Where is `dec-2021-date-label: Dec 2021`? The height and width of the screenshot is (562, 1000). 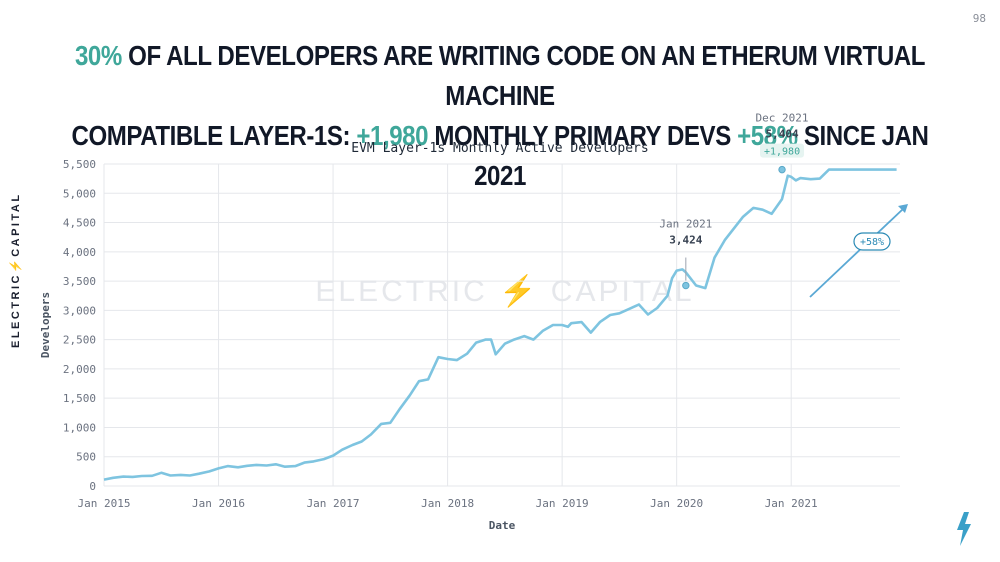 dec-2021-date-label: Dec 2021 is located at coordinates (782, 118).